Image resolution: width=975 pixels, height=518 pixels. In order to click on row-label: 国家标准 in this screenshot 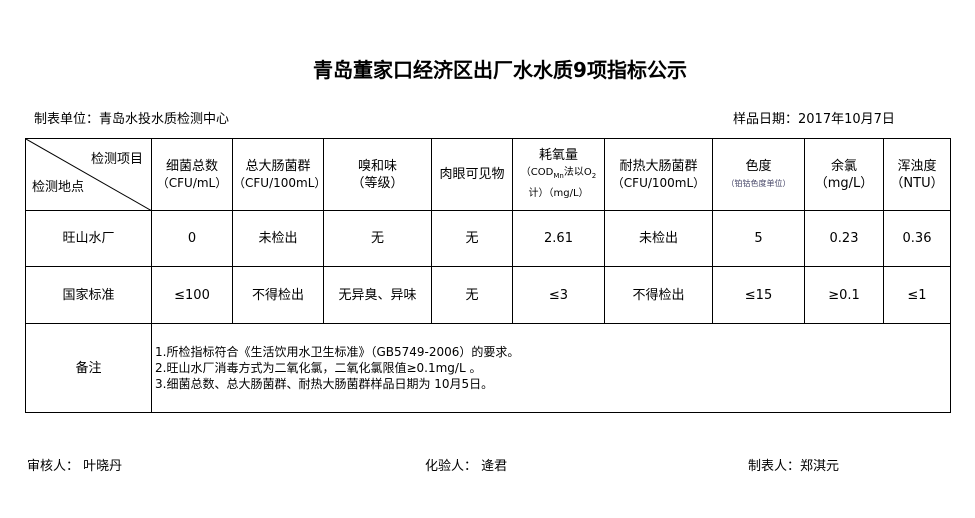, I will do `click(88, 295)`.